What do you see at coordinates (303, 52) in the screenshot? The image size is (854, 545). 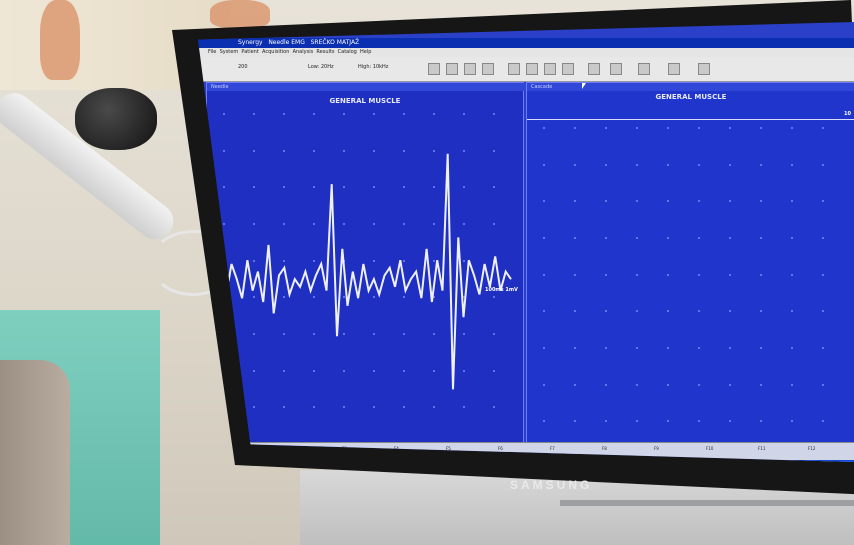 I see `menu-analysis: Analysis` at bounding box center [303, 52].